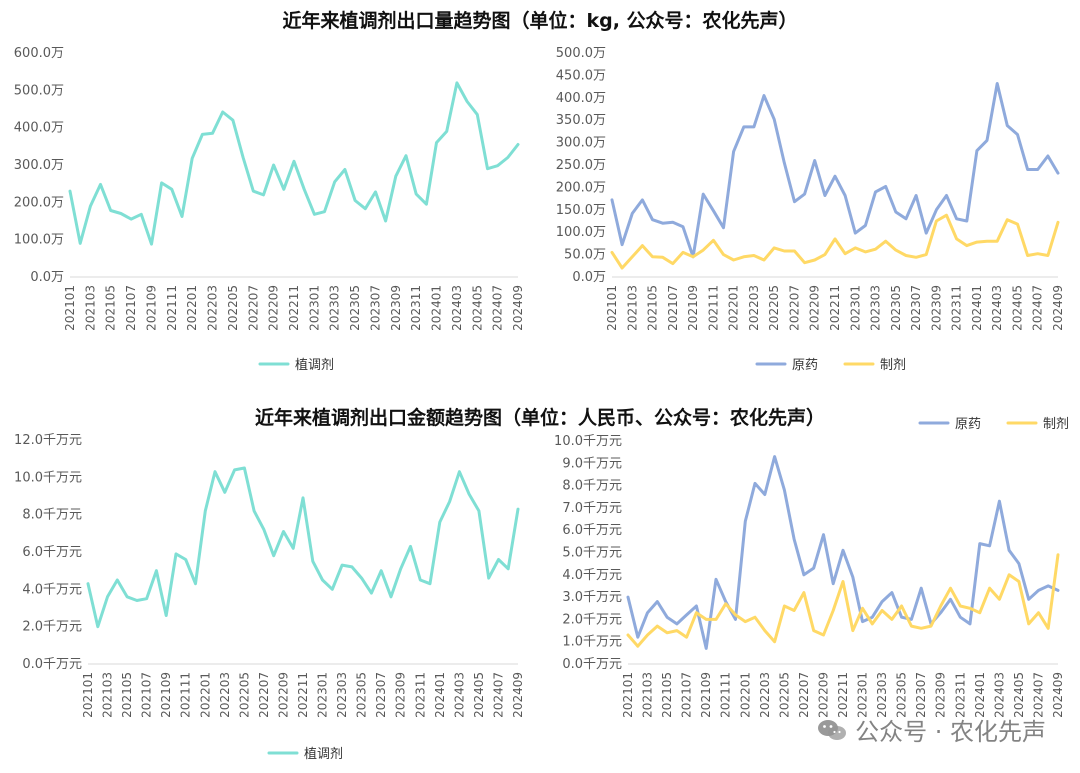  Describe the element at coordinates (592, 530) in the screenshot. I see `y-tick-label: 6.0千万元` at that location.